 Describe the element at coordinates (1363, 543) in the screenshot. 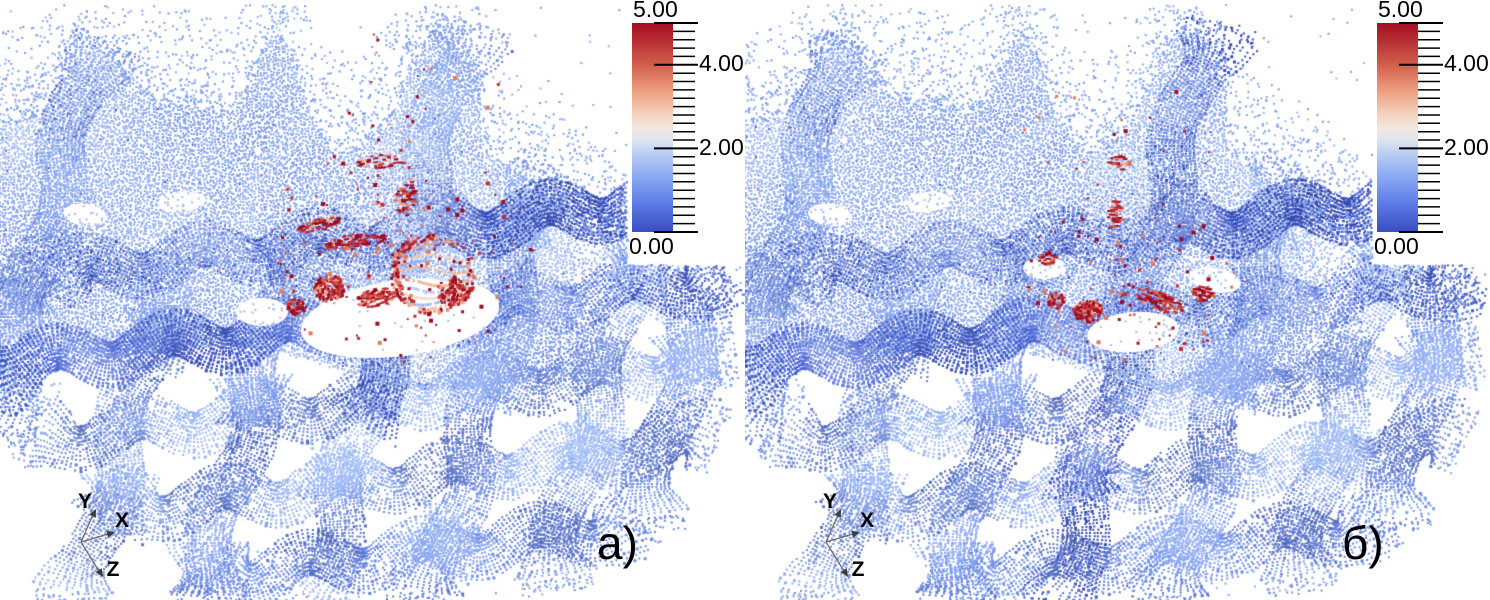

I see `panel-label-b: б)` at that location.